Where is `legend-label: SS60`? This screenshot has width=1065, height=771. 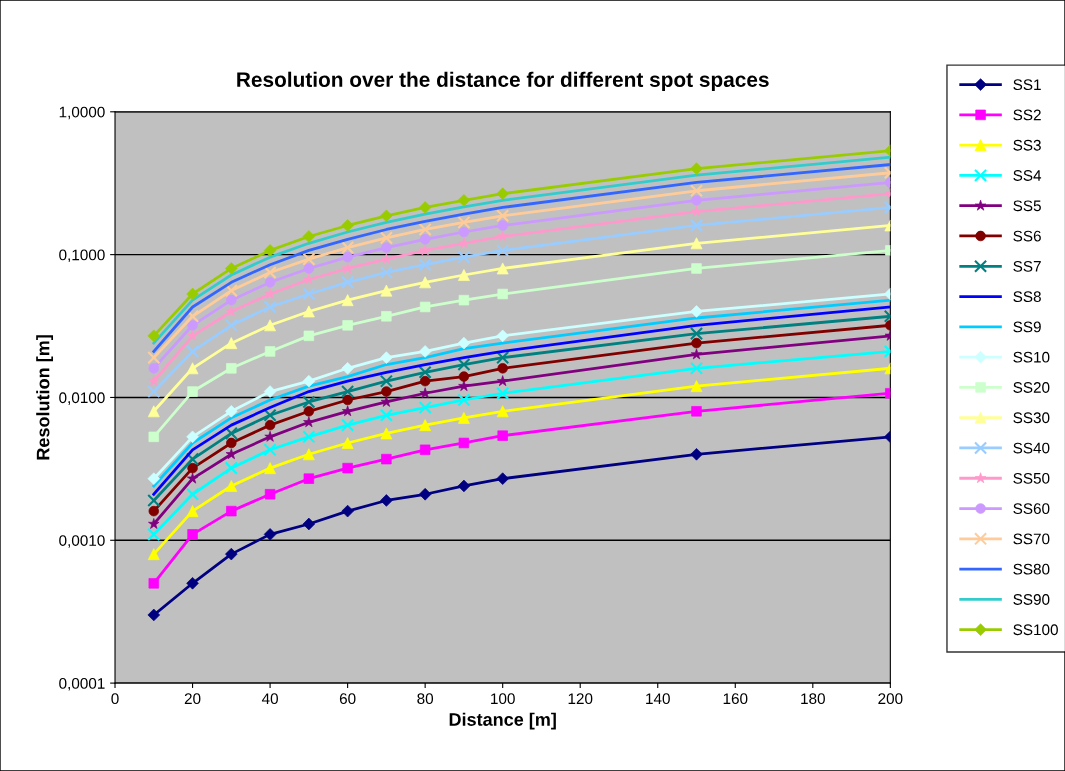
legend-label: SS60 is located at coordinates (1031, 509).